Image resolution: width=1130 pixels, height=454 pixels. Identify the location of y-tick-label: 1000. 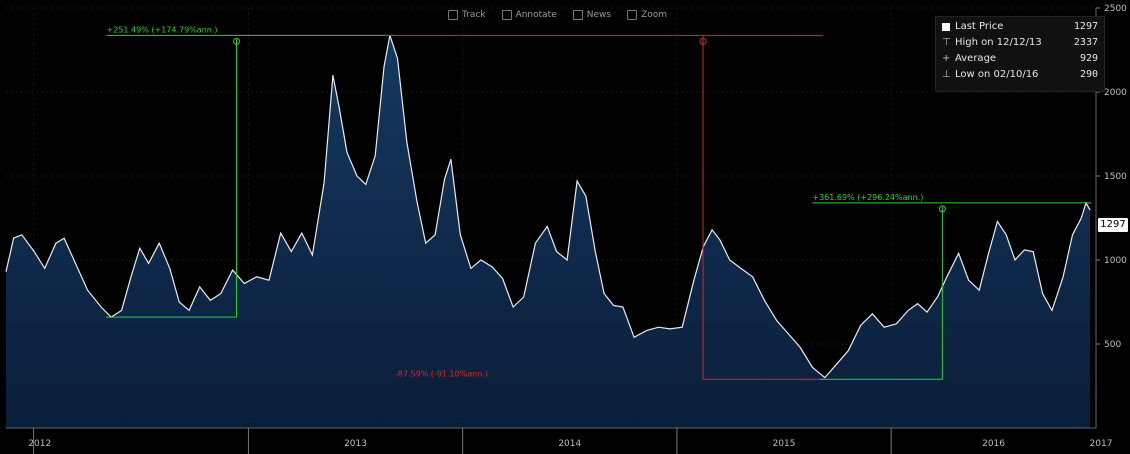
(1115, 261).